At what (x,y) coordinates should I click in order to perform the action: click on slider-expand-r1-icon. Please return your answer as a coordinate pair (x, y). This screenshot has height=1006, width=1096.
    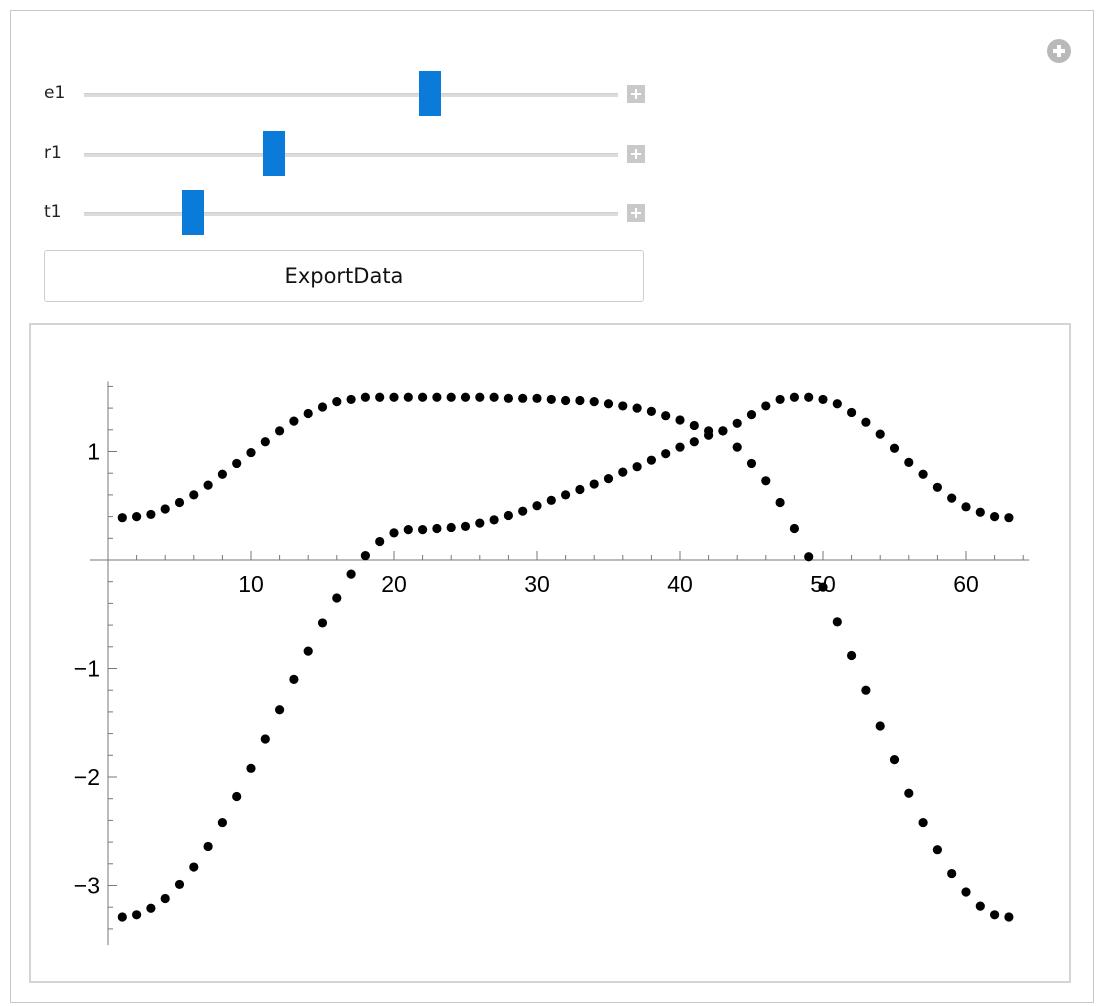
    Looking at the image, I should click on (636, 154).